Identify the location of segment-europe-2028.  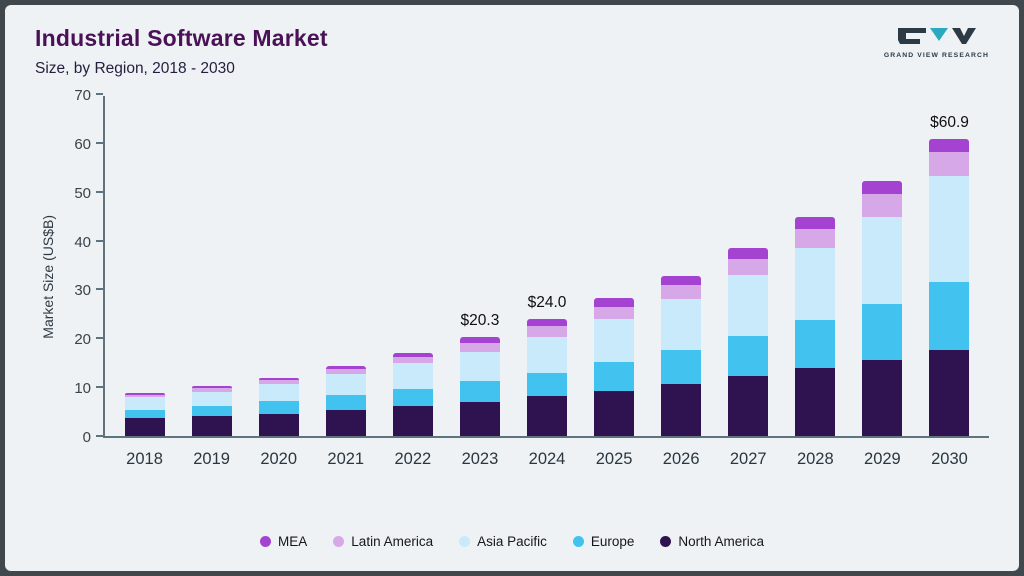
(815, 344).